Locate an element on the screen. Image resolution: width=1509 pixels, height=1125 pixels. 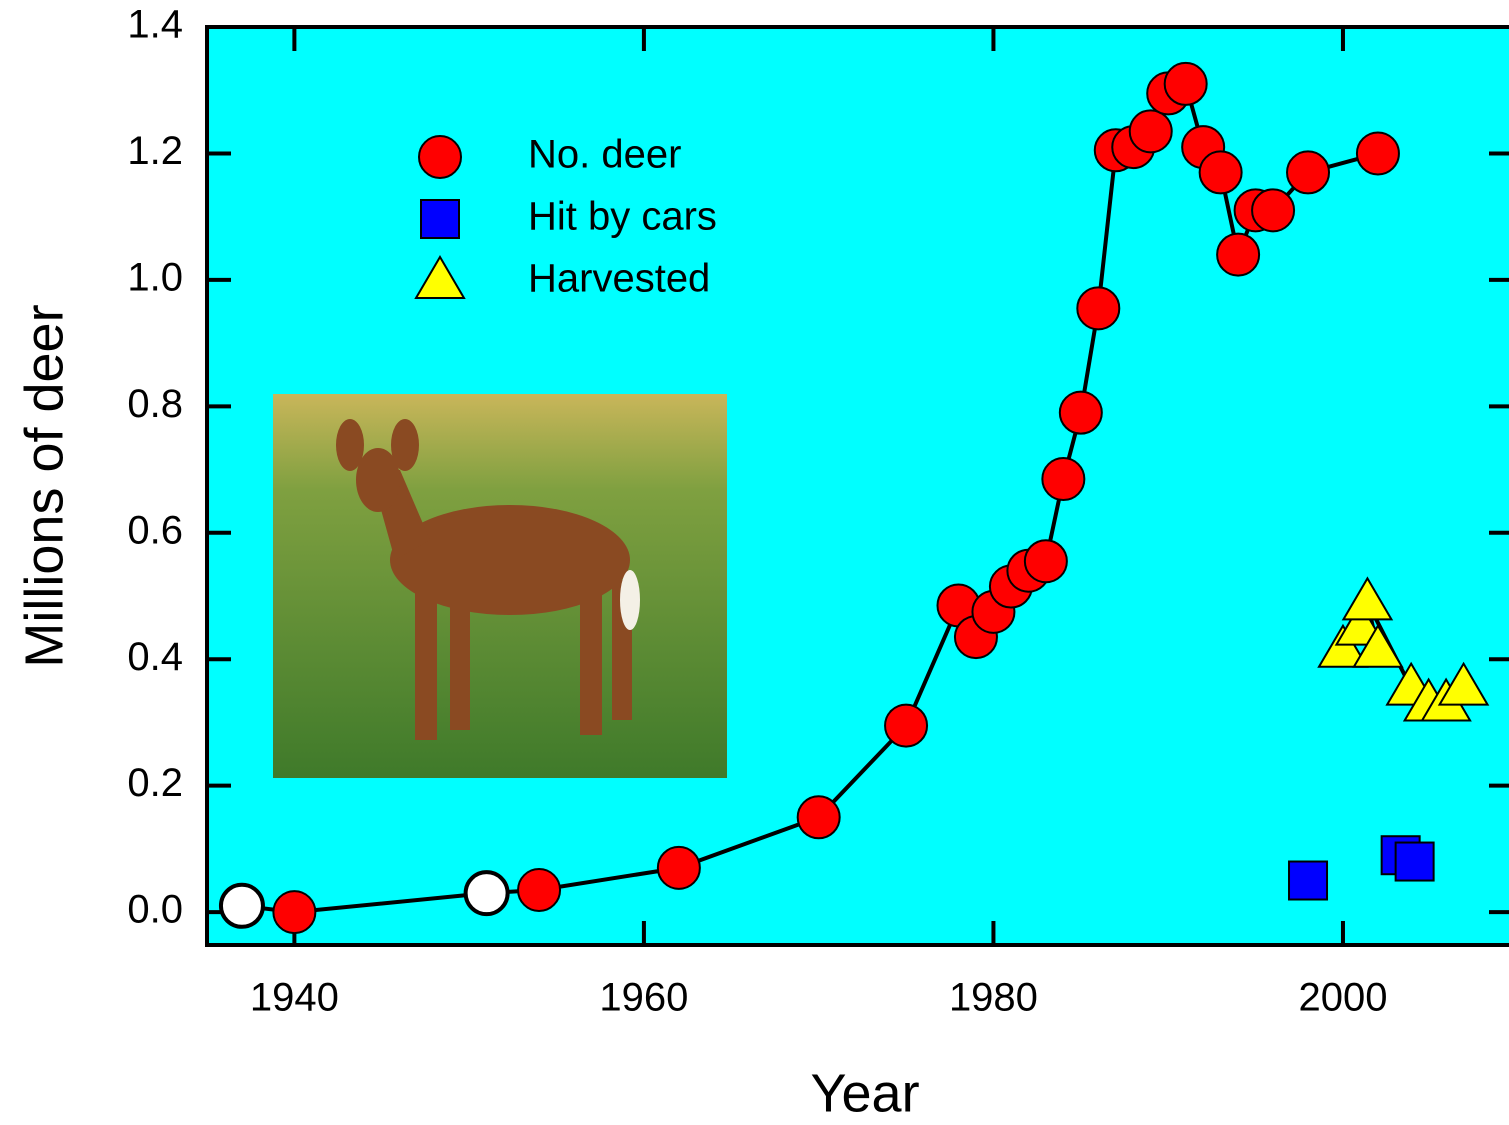
x-tick-label: 1940 is located at coordinates (294, 998).